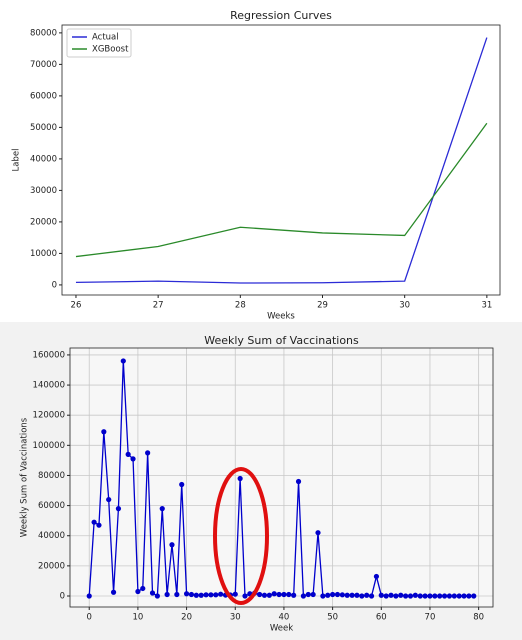 This screenshot has height=640, width=522. I want to click on chart-title: Regression Curves, so click(281, 15).